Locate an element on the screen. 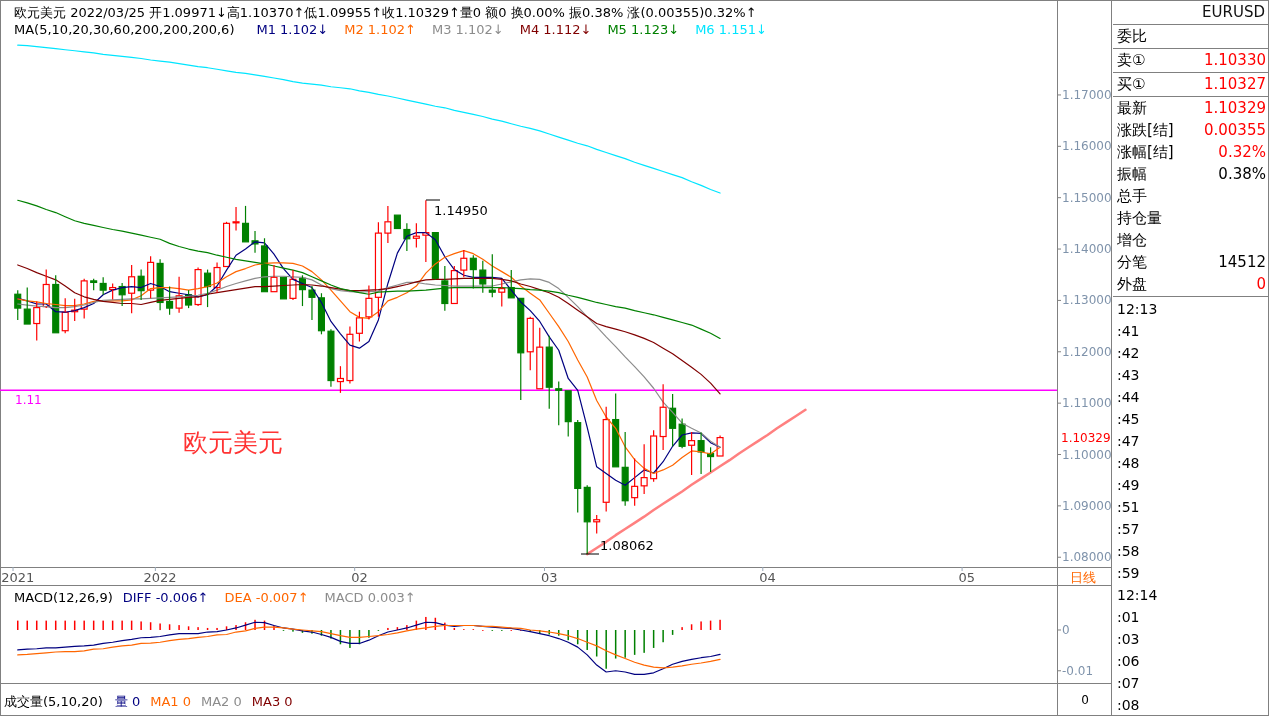  series-label: DEA -0.007↑ is located at coordinates (266, 597).